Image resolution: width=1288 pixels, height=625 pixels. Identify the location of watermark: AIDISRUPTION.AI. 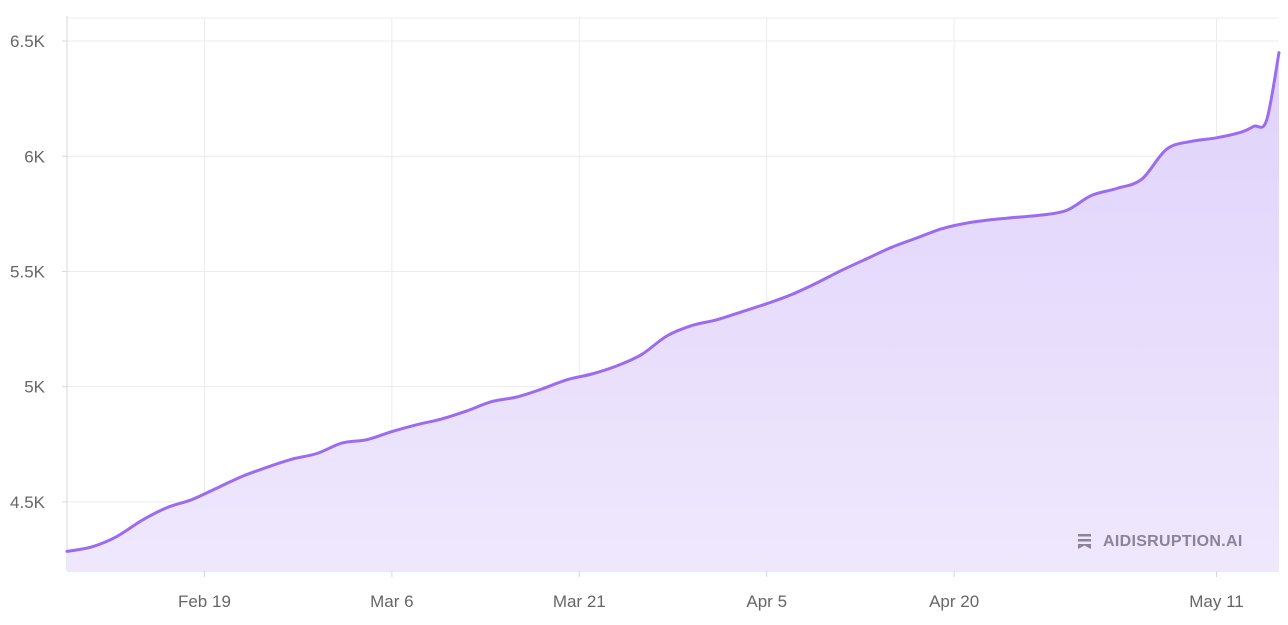
(1160, 541).